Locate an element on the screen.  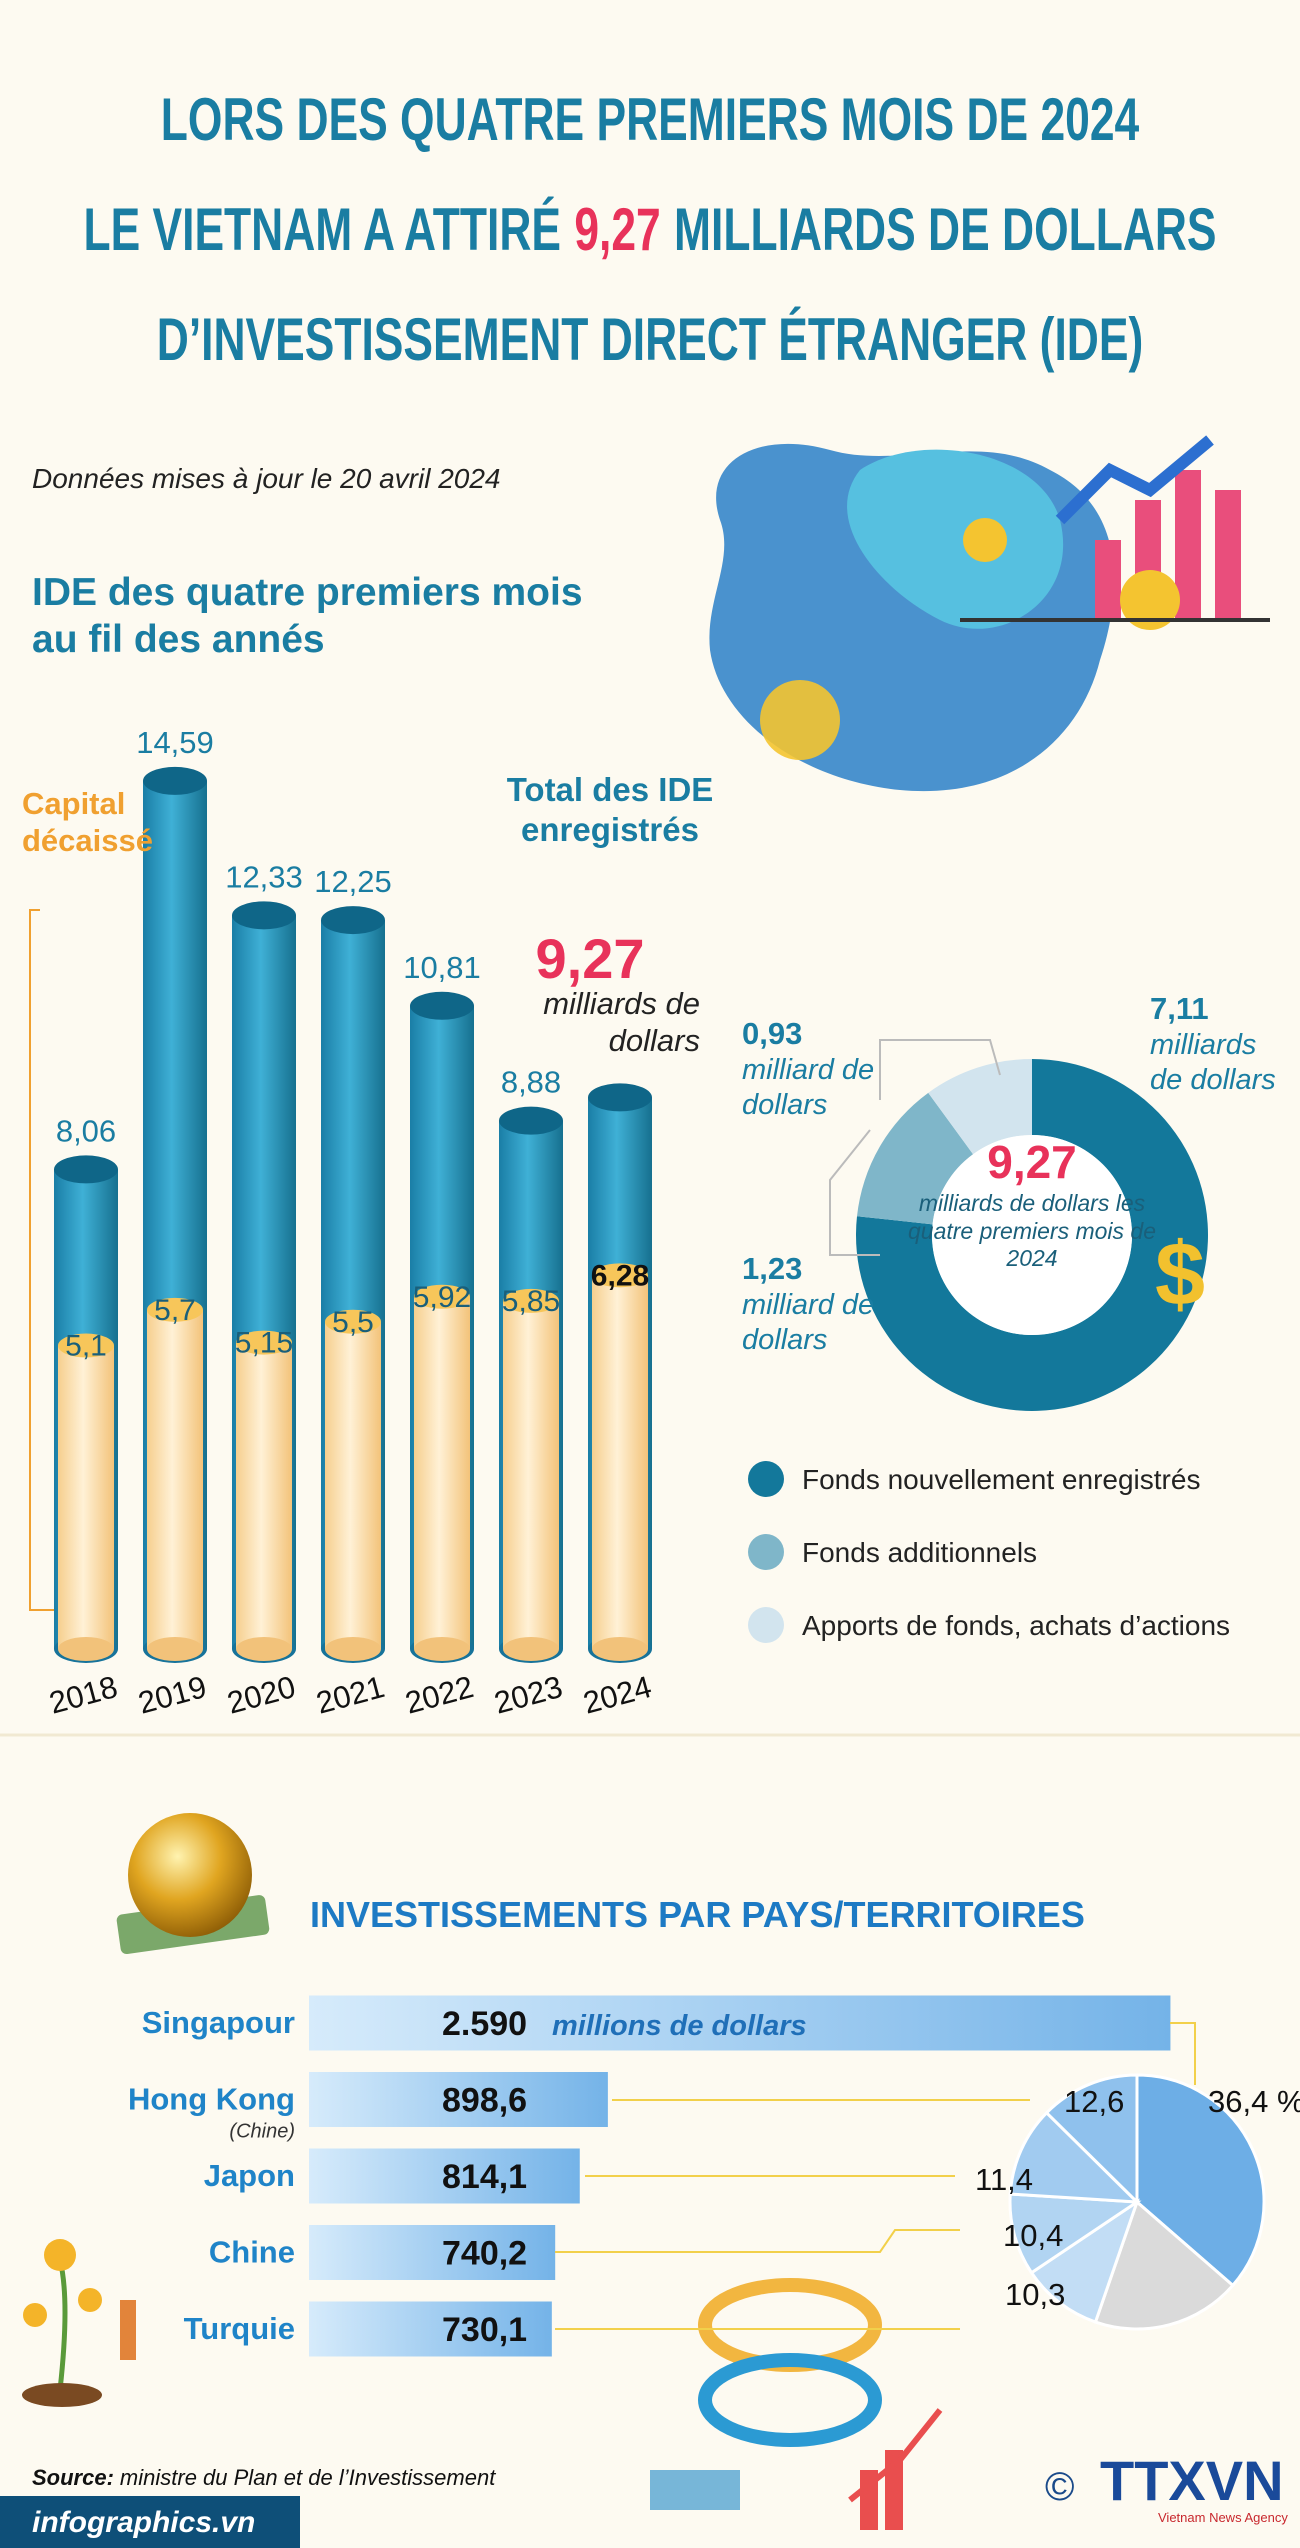
plant-icon is located at coordinates (79, 2323).